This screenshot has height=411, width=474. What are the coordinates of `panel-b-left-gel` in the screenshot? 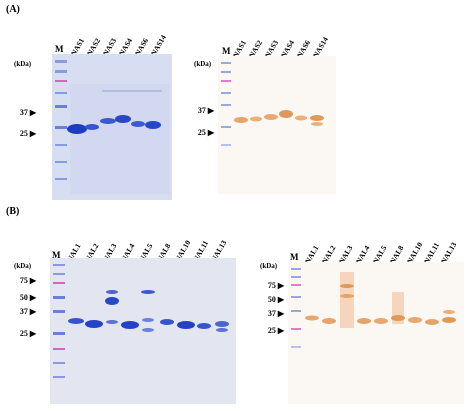 It's located at (143, 331).